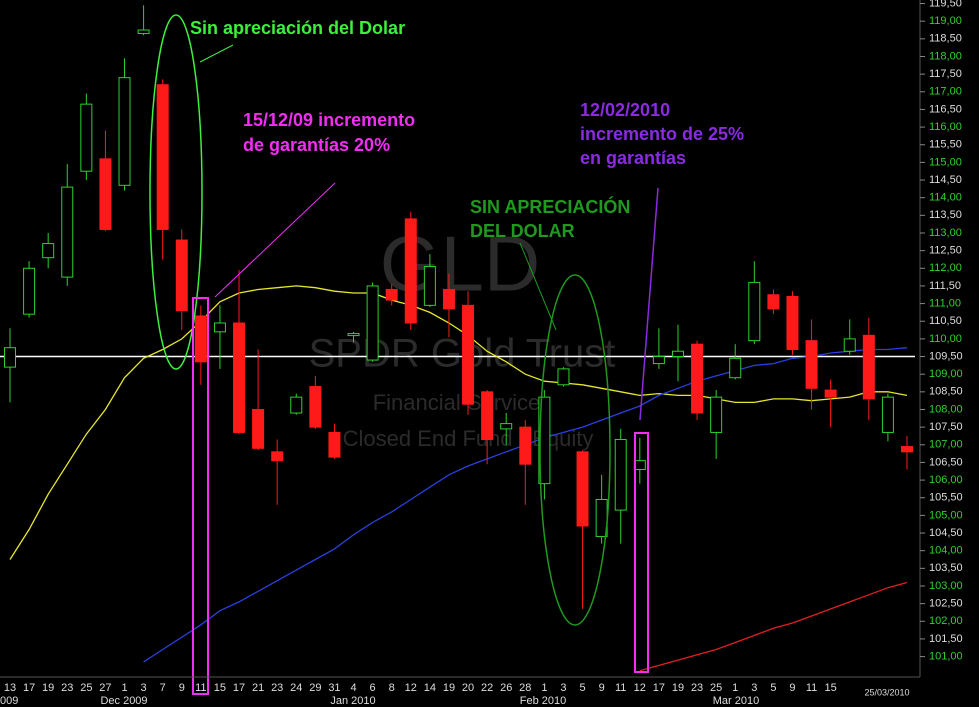 This screenshot has width=979, height=707. What do you see at coordinates (946, 515) in the screenshot?
I see `y-tick-label: 105,00` at bounding box center [946, 515].